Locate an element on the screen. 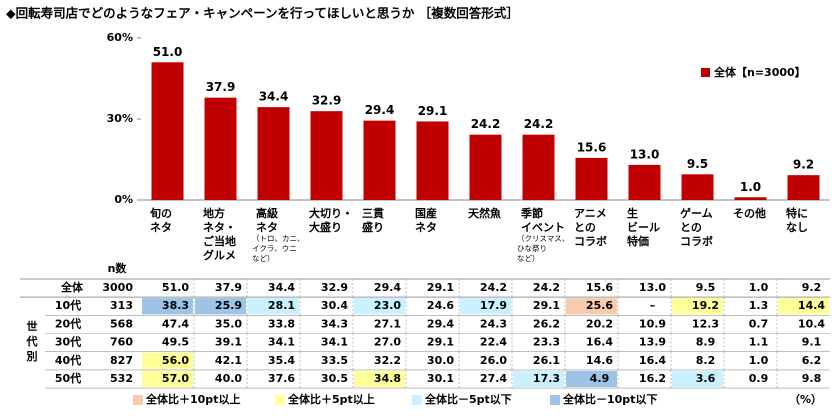 This screenshot has width=840, height=420. x-tick-label: 季節イベント is located at coordinates (542, 220).